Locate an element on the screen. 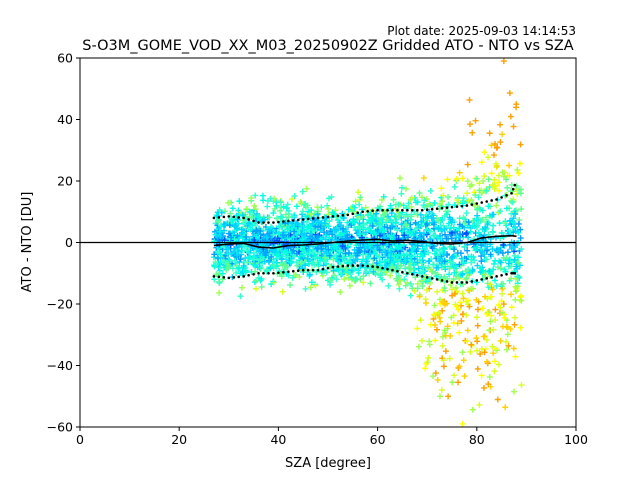 This screenshot has height=480, width=640. x-tick-label: 60 is located at coordinates (378, 439).